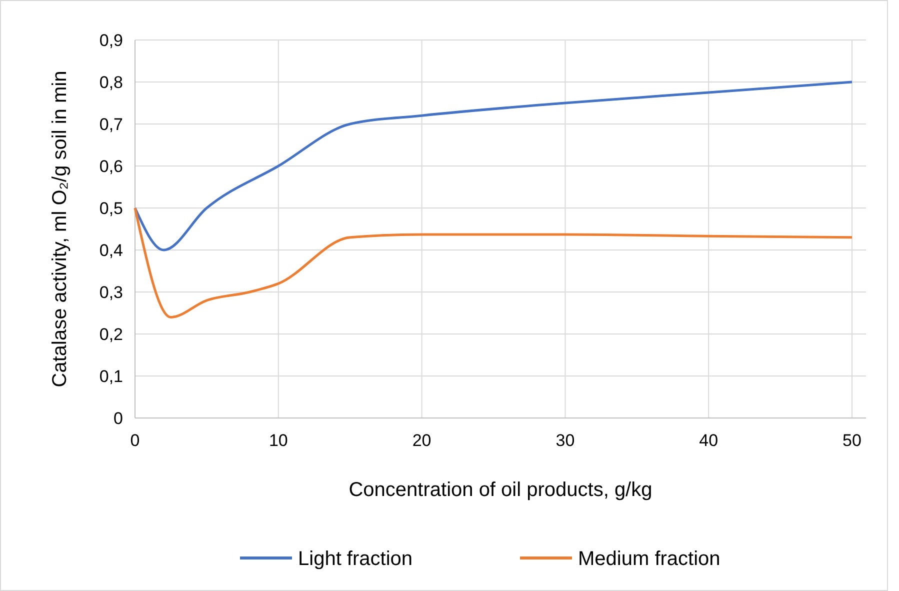 This screenshot has width=899, height=591. I want to click on legend-label: Light fraction, so click(355, 559).